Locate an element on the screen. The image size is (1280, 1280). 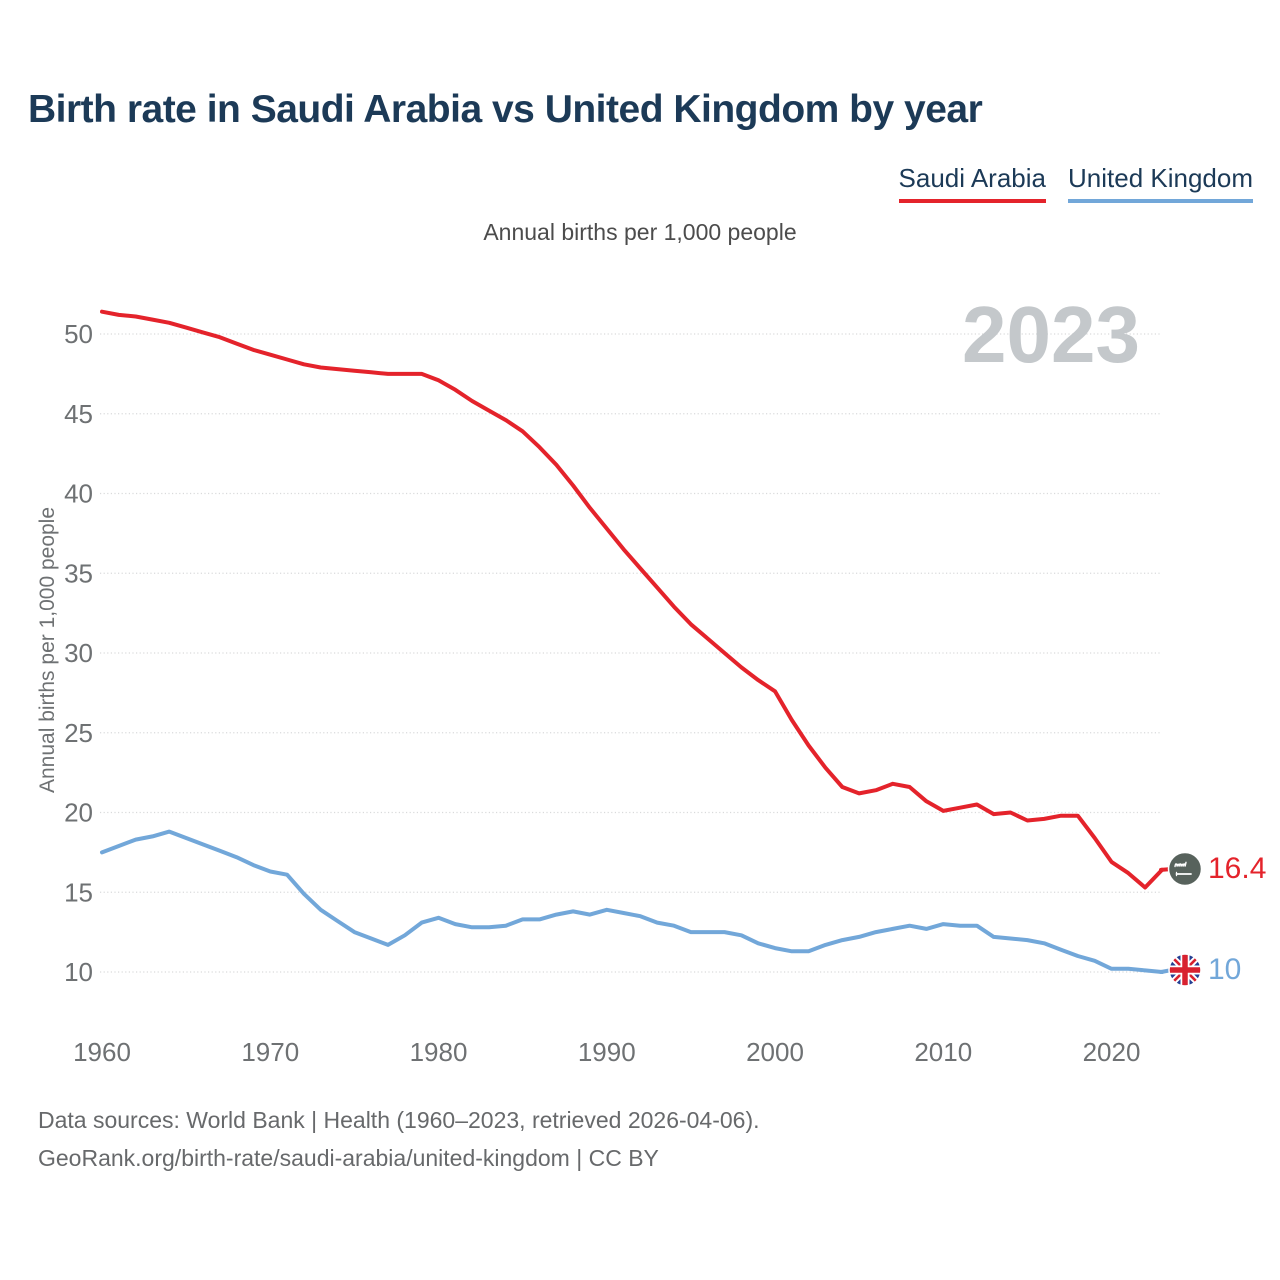
uk-flag-icon is located at coordinates (1185, 970).